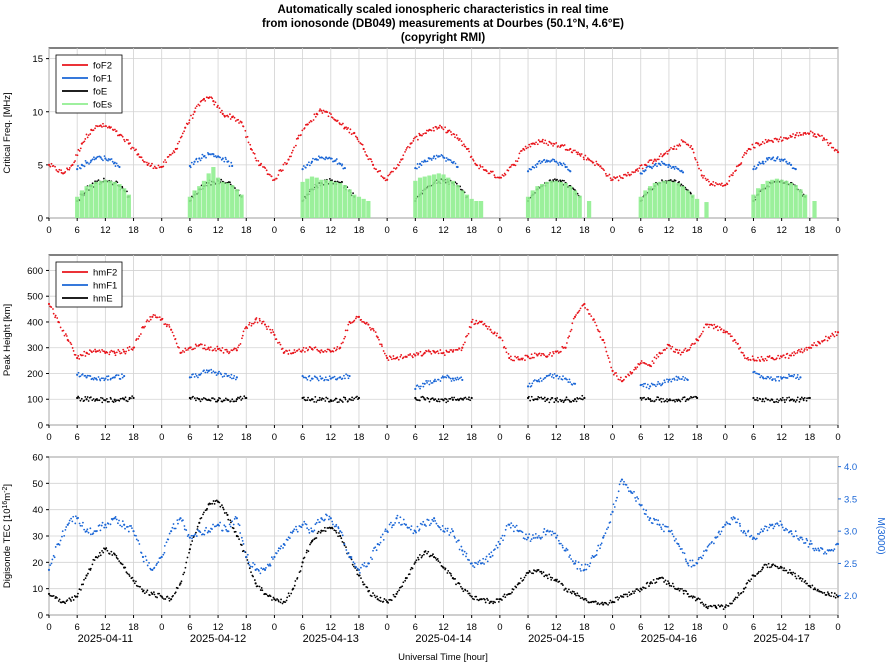 This screenshot has height=669, width=886. Describe the element at coordinates (133, 437) in the screenshot. I see `panel-2-xtick-label: 18` at that location.